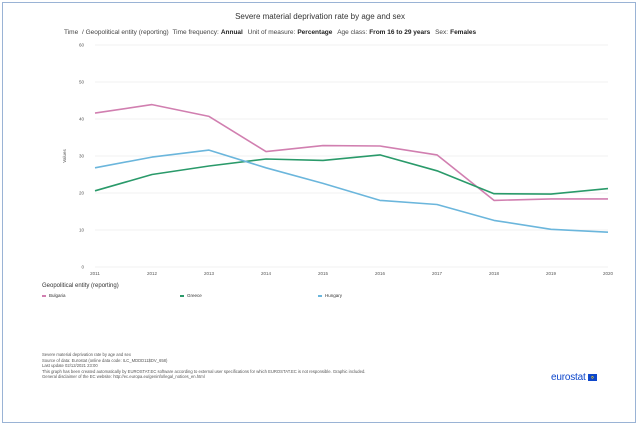  Describe the element at coordinates (71, 32) in the screenshot. I see `filter-time-label: Time` at that location.